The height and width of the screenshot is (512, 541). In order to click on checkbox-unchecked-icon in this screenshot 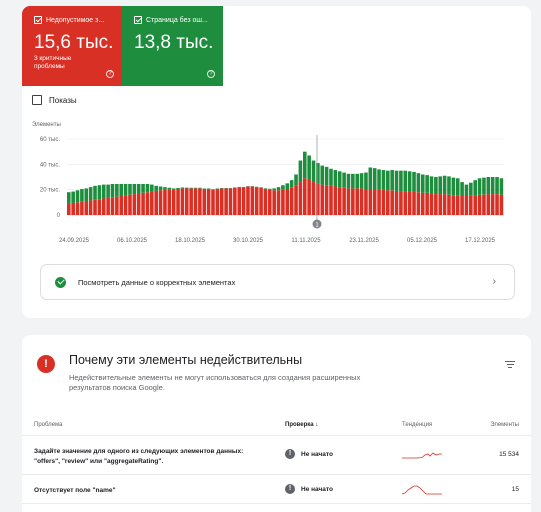, I will do `click(37, 100)`.